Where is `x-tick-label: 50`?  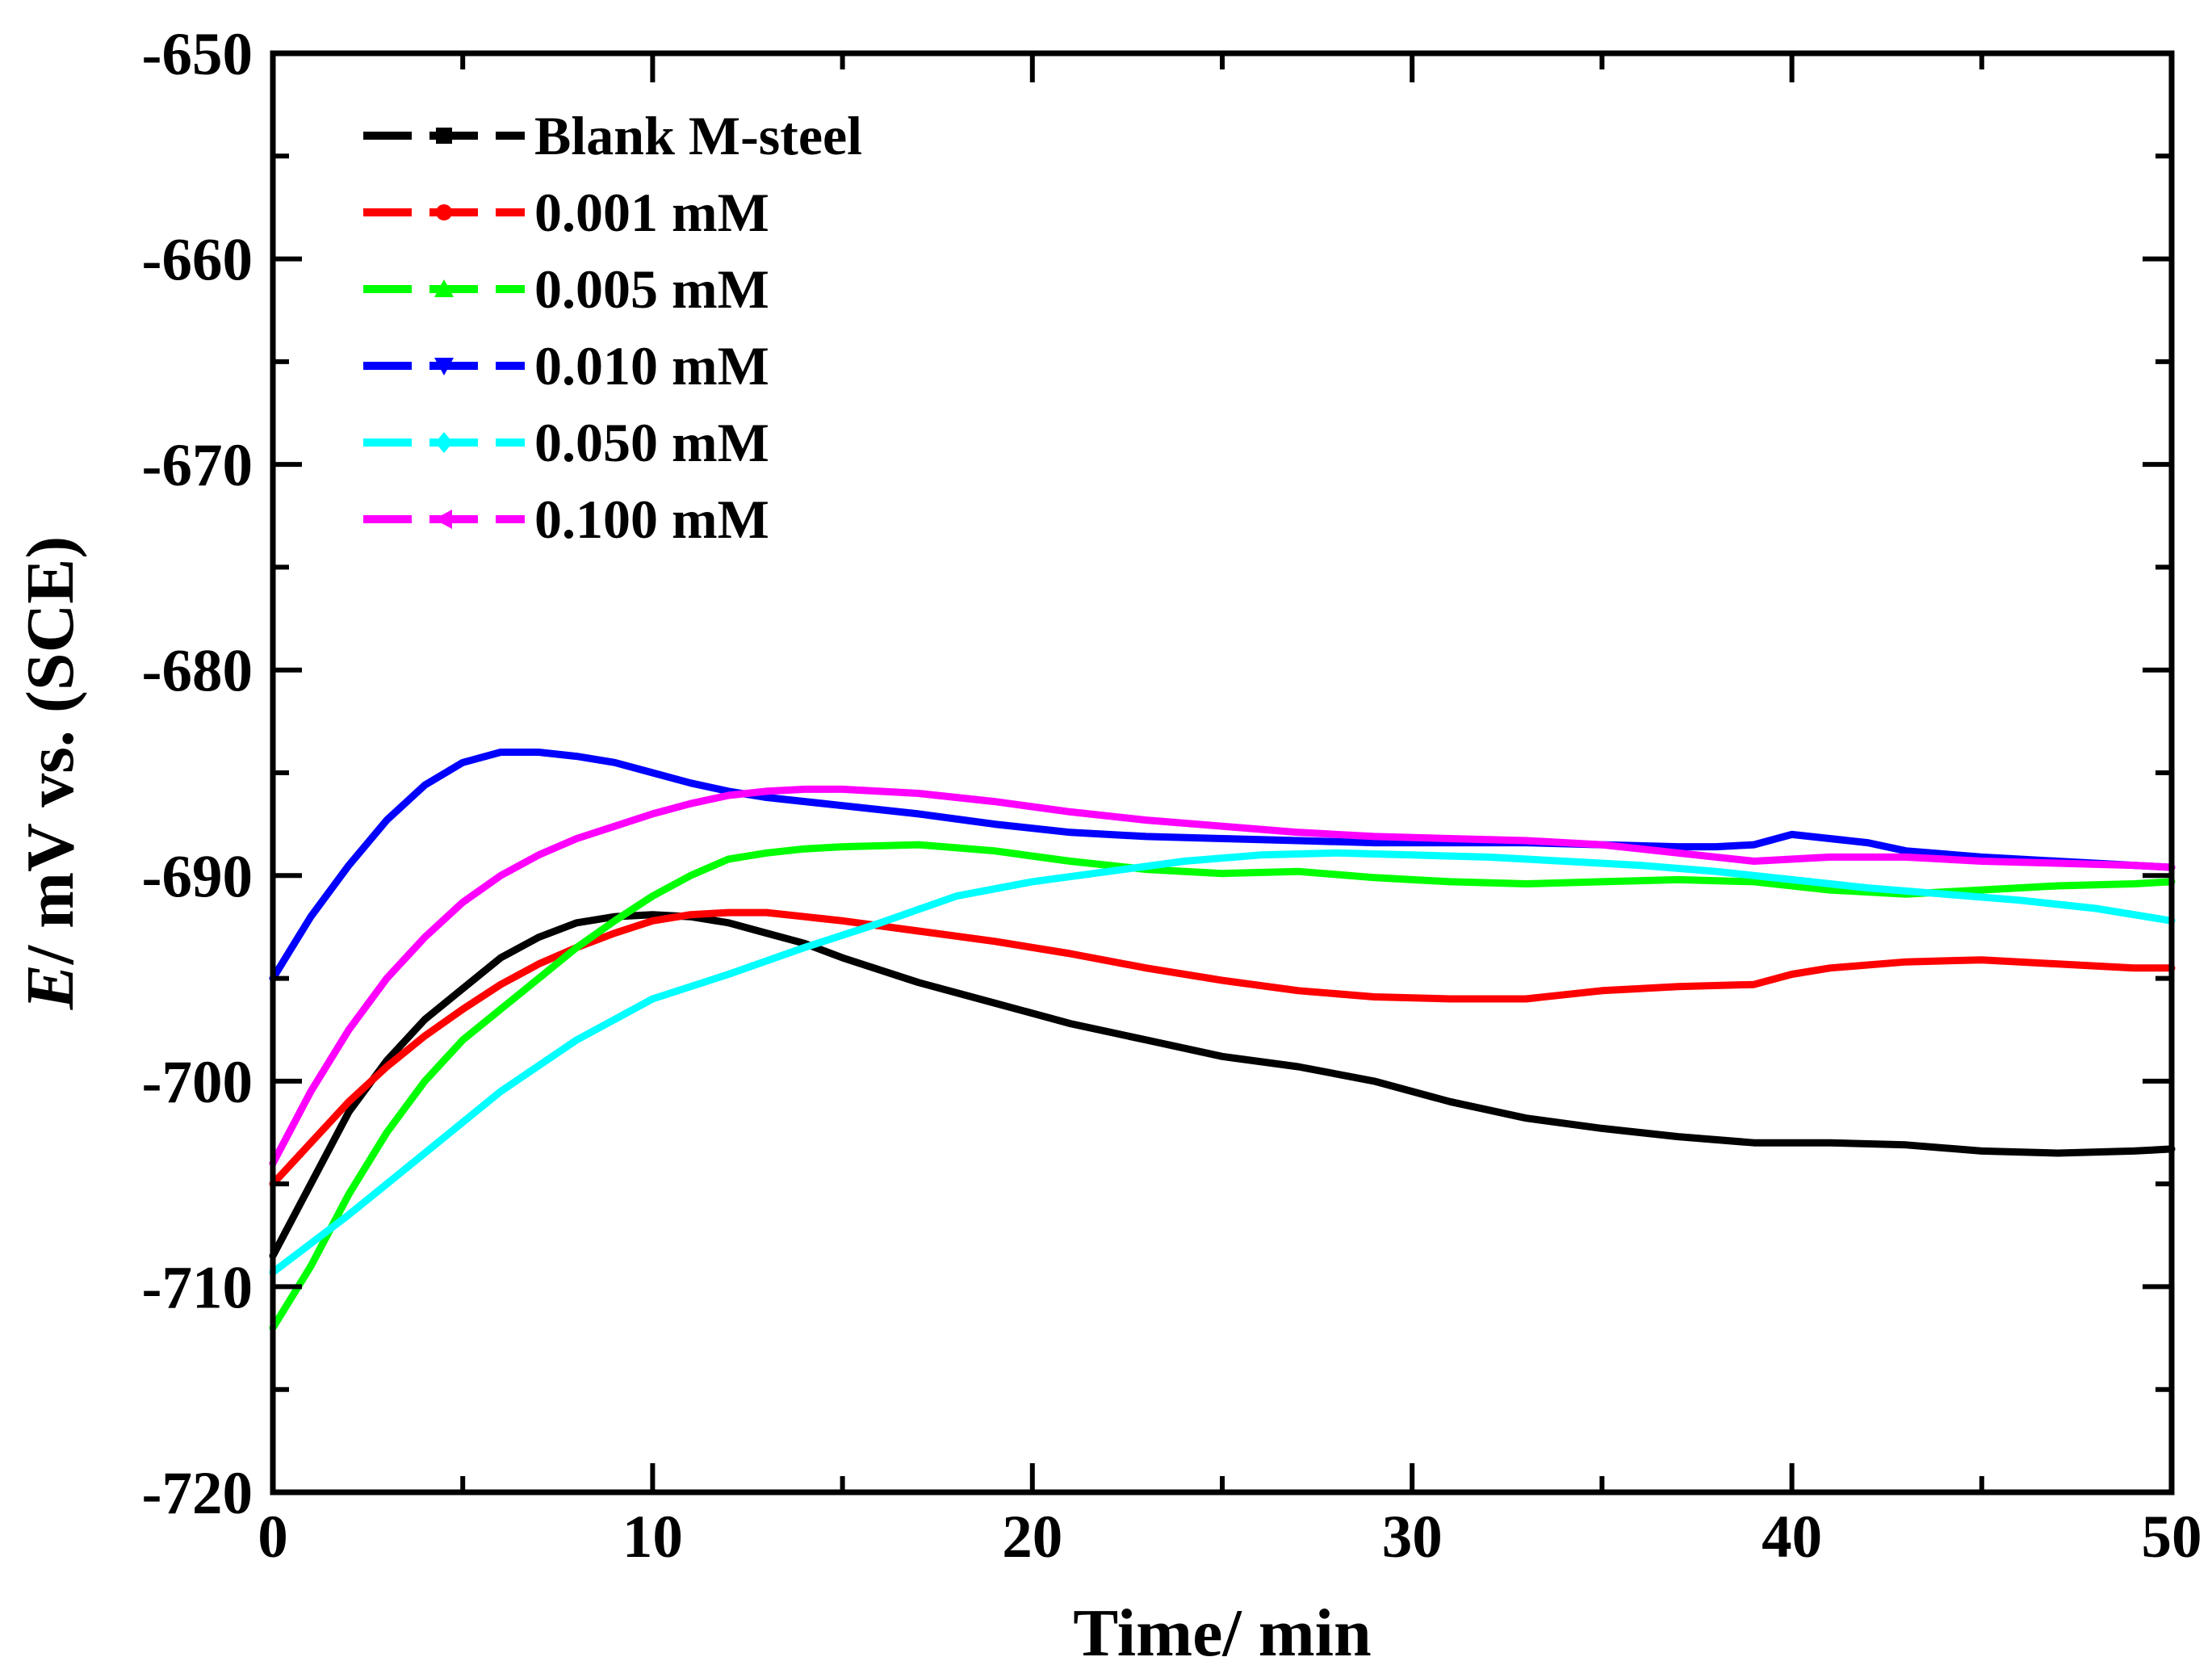 x-tick-label: 50 is located at coordinates (2172, 1537).